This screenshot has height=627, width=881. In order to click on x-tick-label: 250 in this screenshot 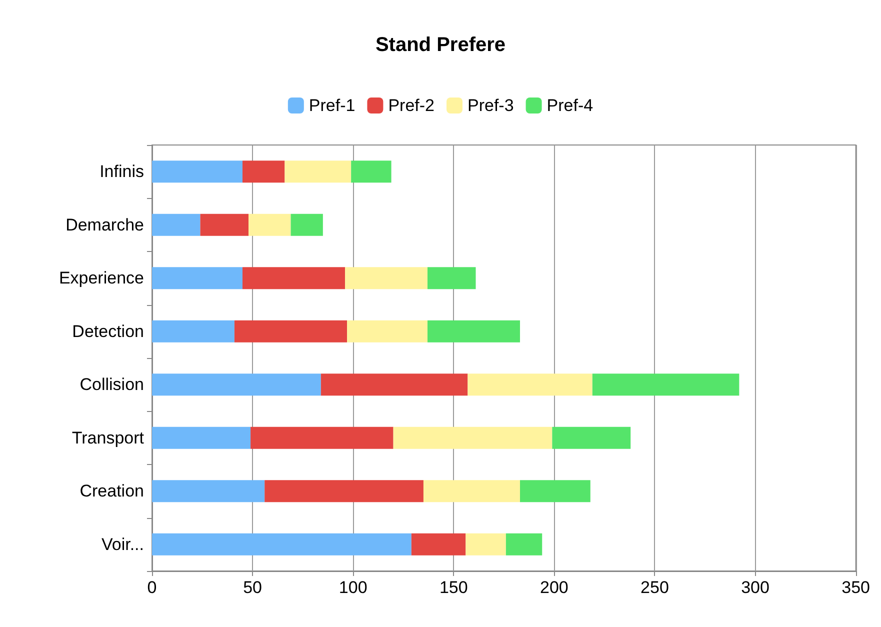, I will do `click(654, 587)`.